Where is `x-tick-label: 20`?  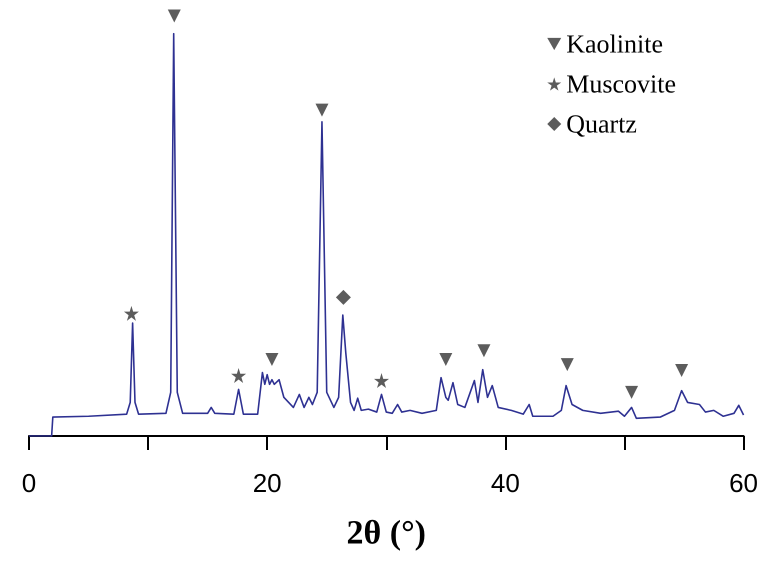
x-tick-label: 20 is located at coordinates (267, 483).